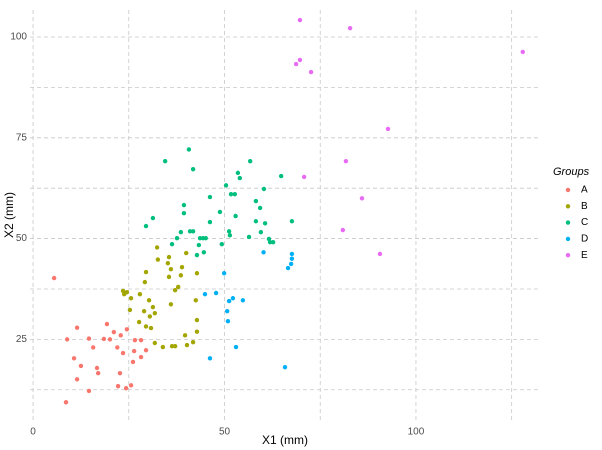 This screenshot has width=602, height=450. I want to click on x-tick-label: 50, so click(225, 432).